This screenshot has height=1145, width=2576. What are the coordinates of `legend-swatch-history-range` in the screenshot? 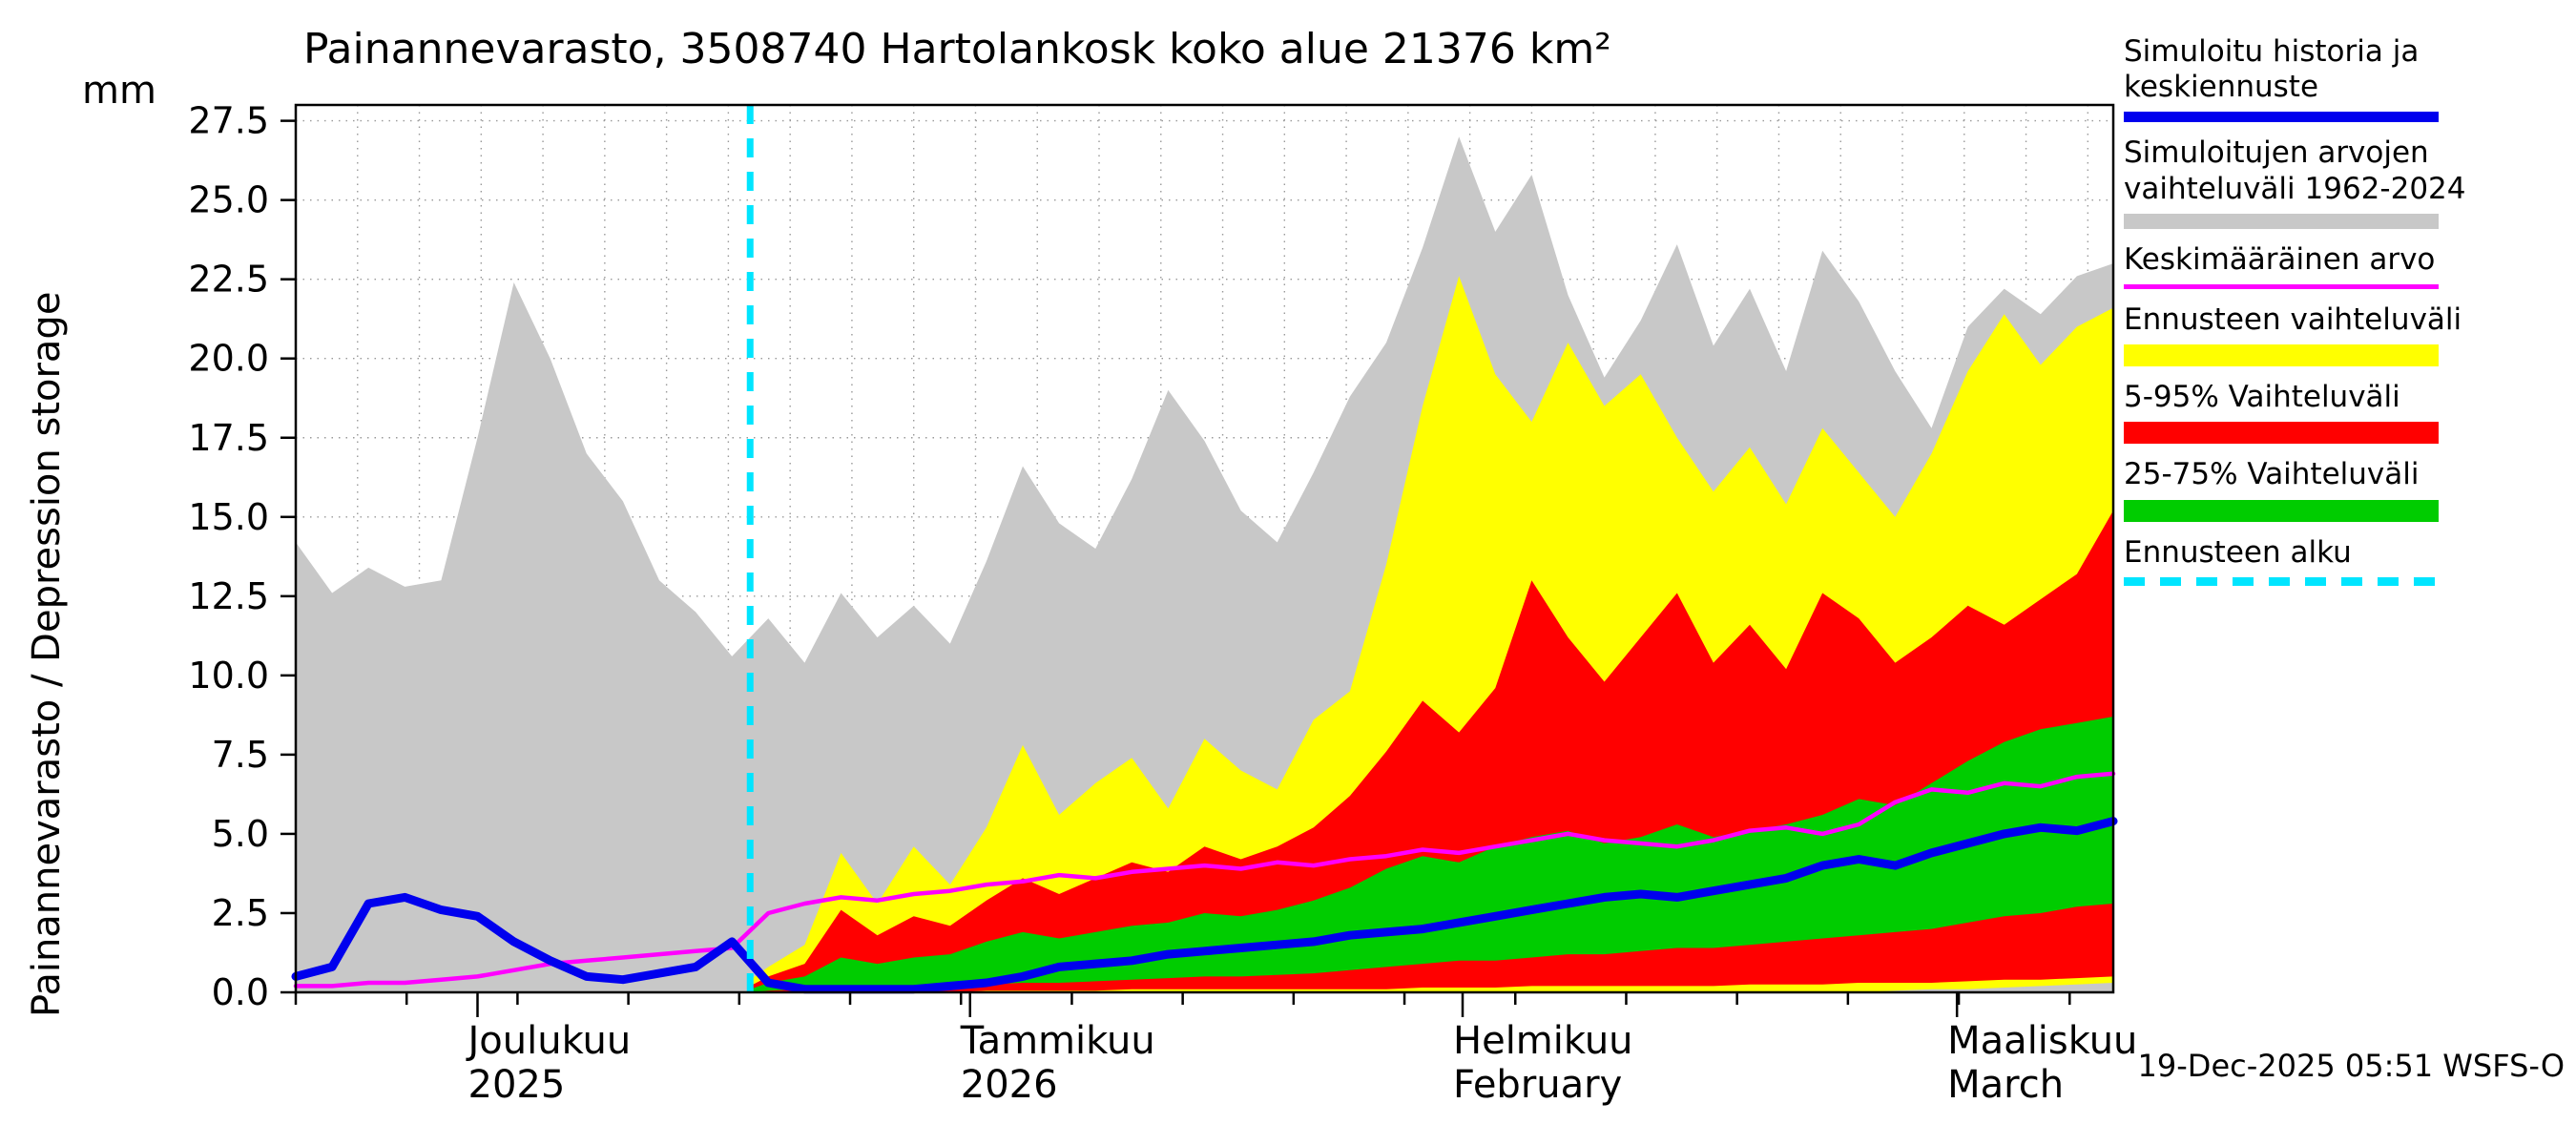 It's located at (2281, 221).